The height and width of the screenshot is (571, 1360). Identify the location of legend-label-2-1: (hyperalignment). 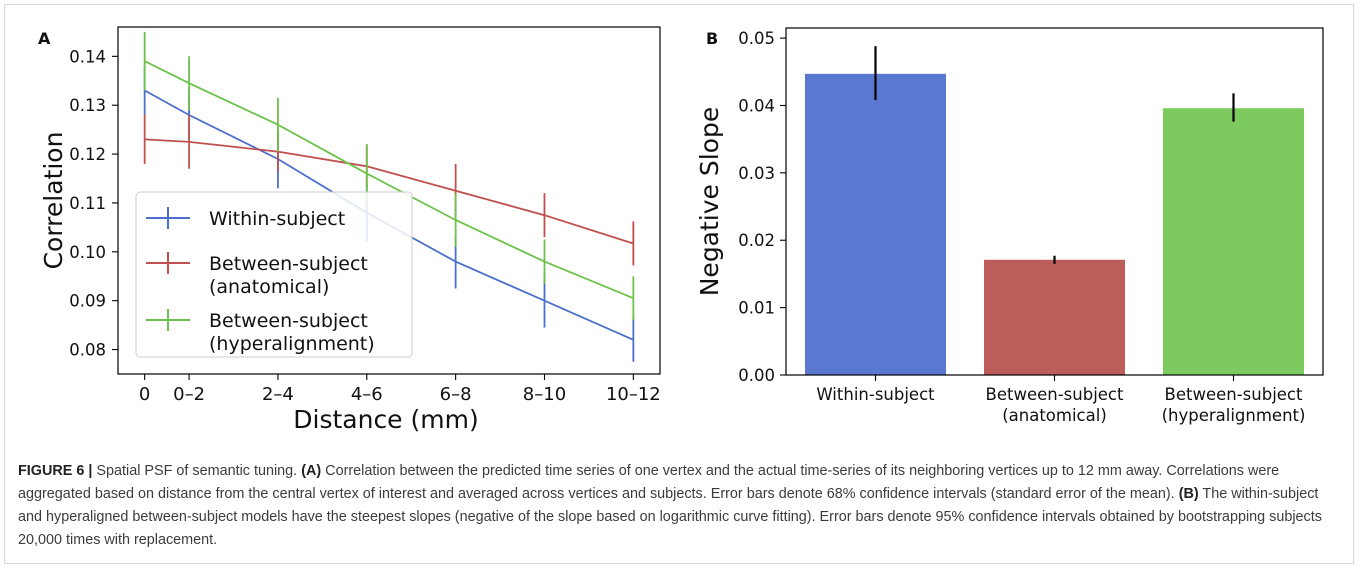
(292, 344).